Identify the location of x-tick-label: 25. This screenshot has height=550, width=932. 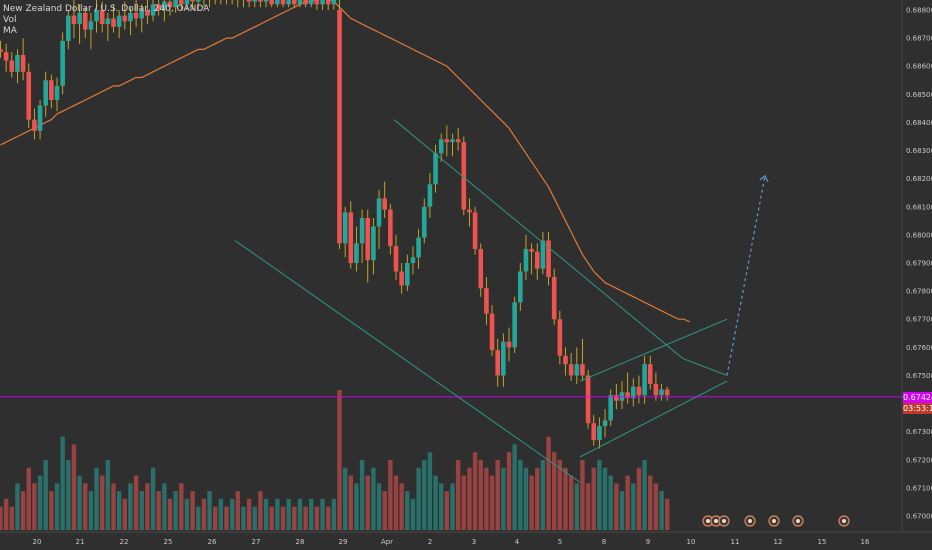
(168, 542).